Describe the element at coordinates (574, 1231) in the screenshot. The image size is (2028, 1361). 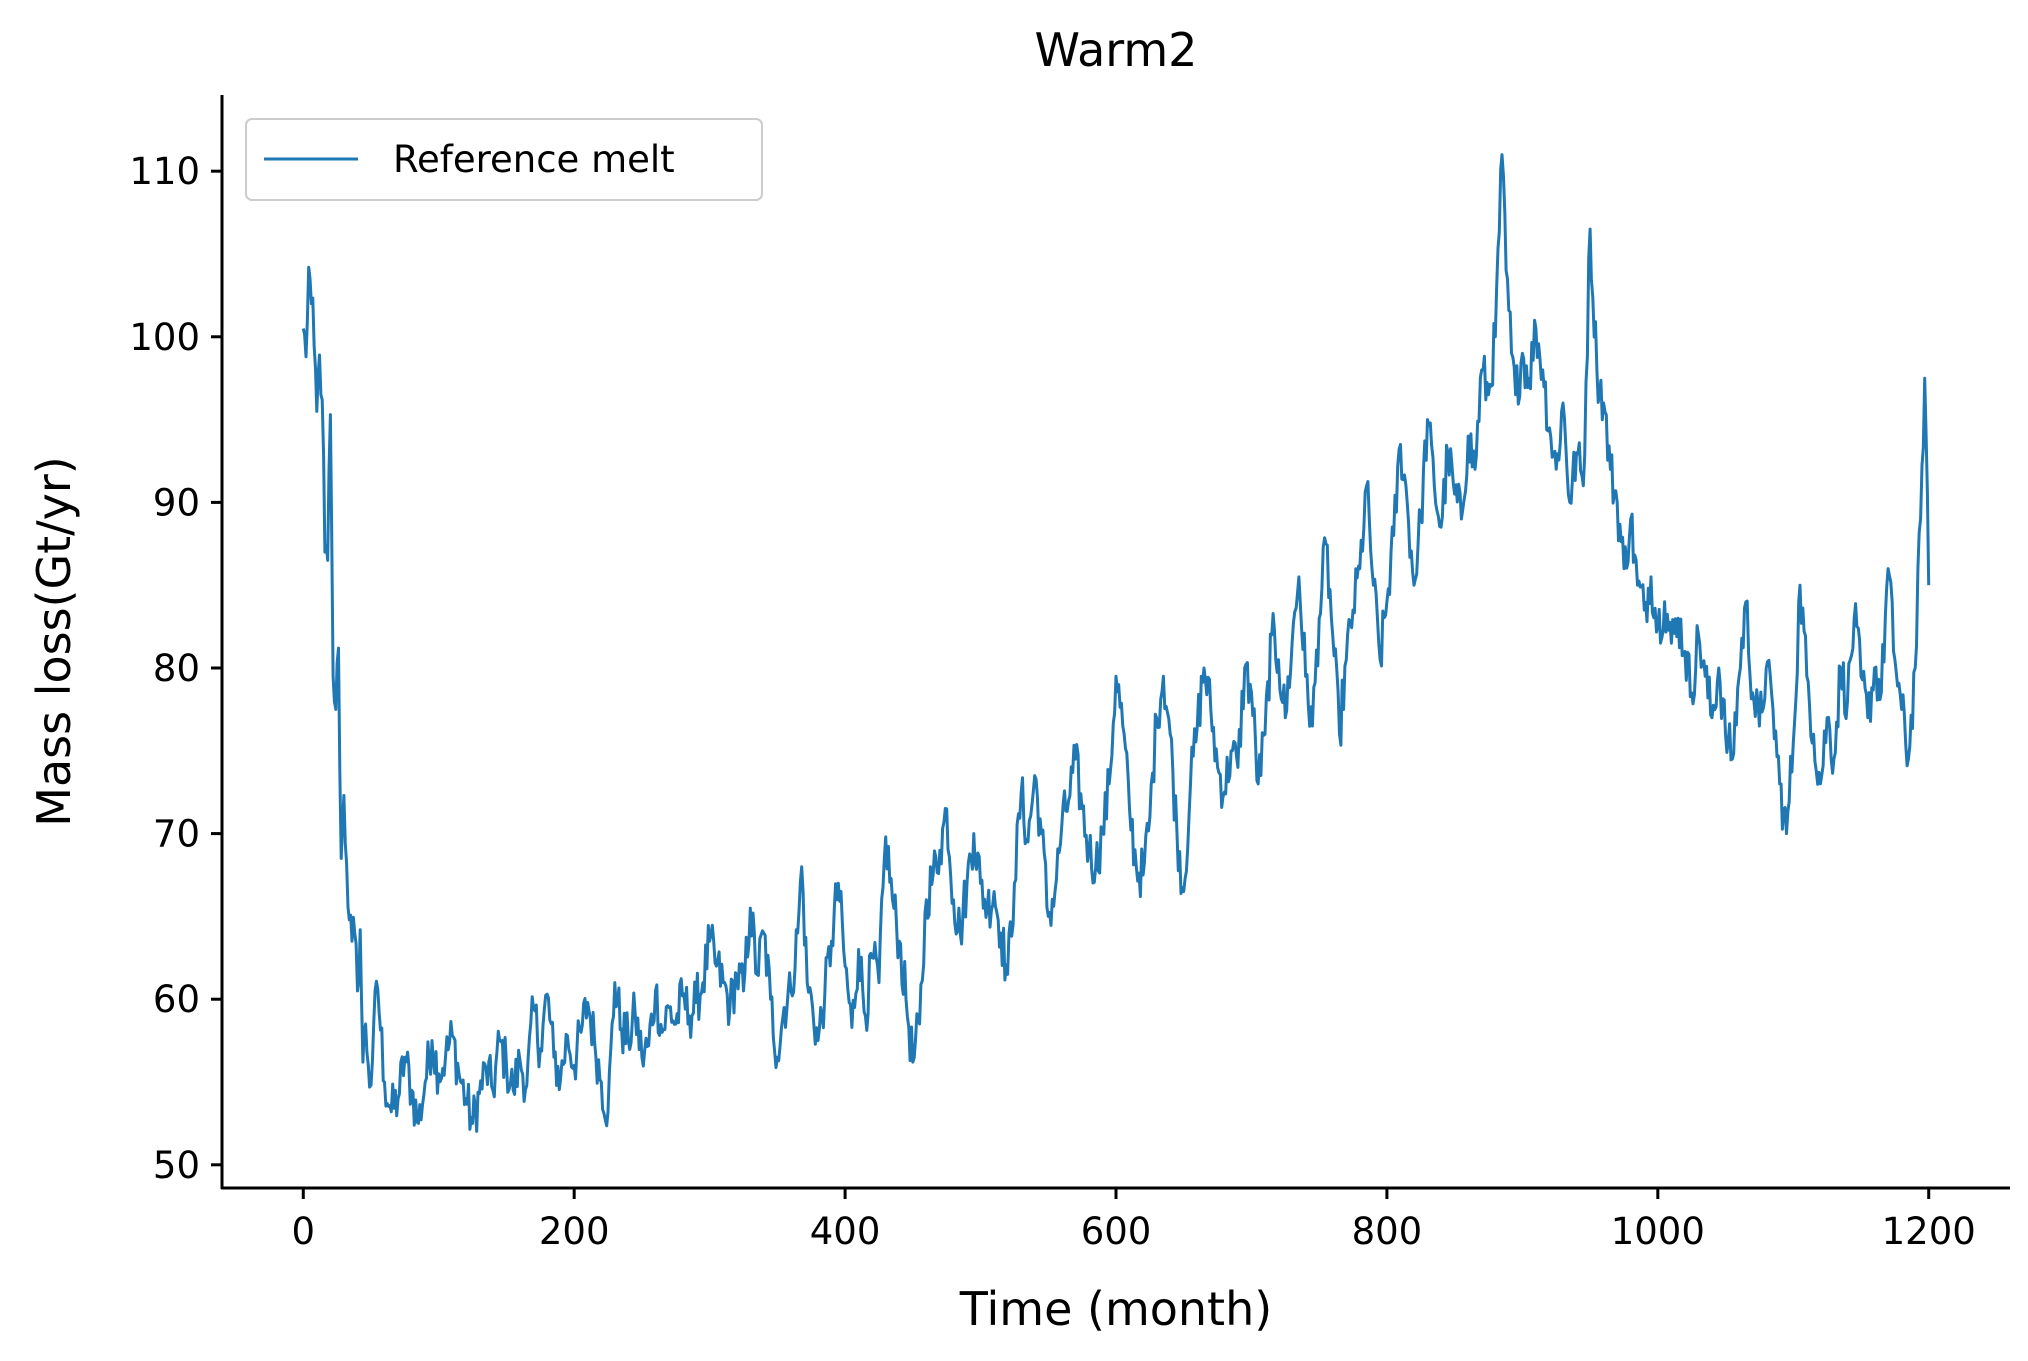
I see `x-tick-label: 200` at that location.